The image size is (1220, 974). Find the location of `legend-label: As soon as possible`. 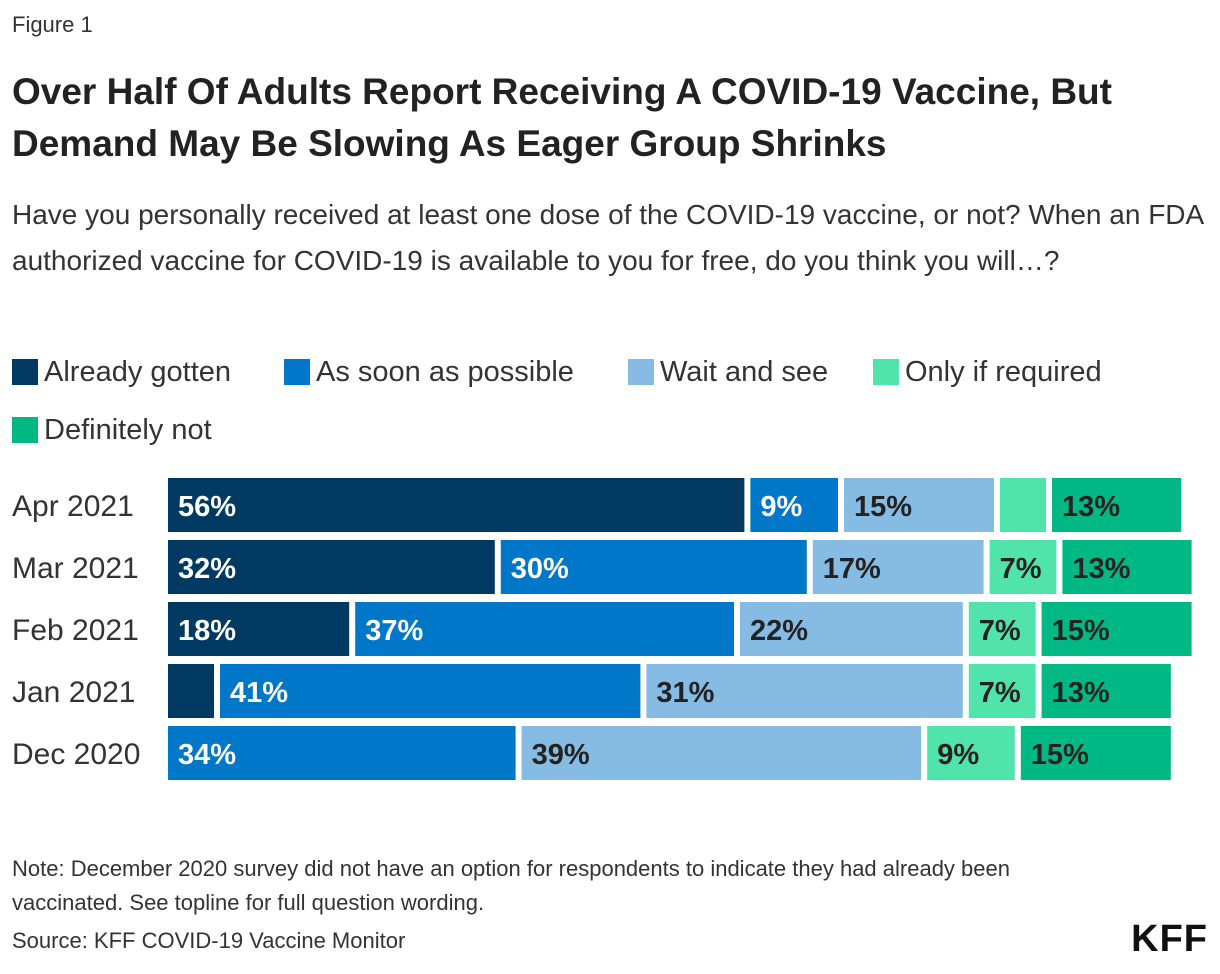

legend-label: As soon as possible is located at coordinates (445, 372).